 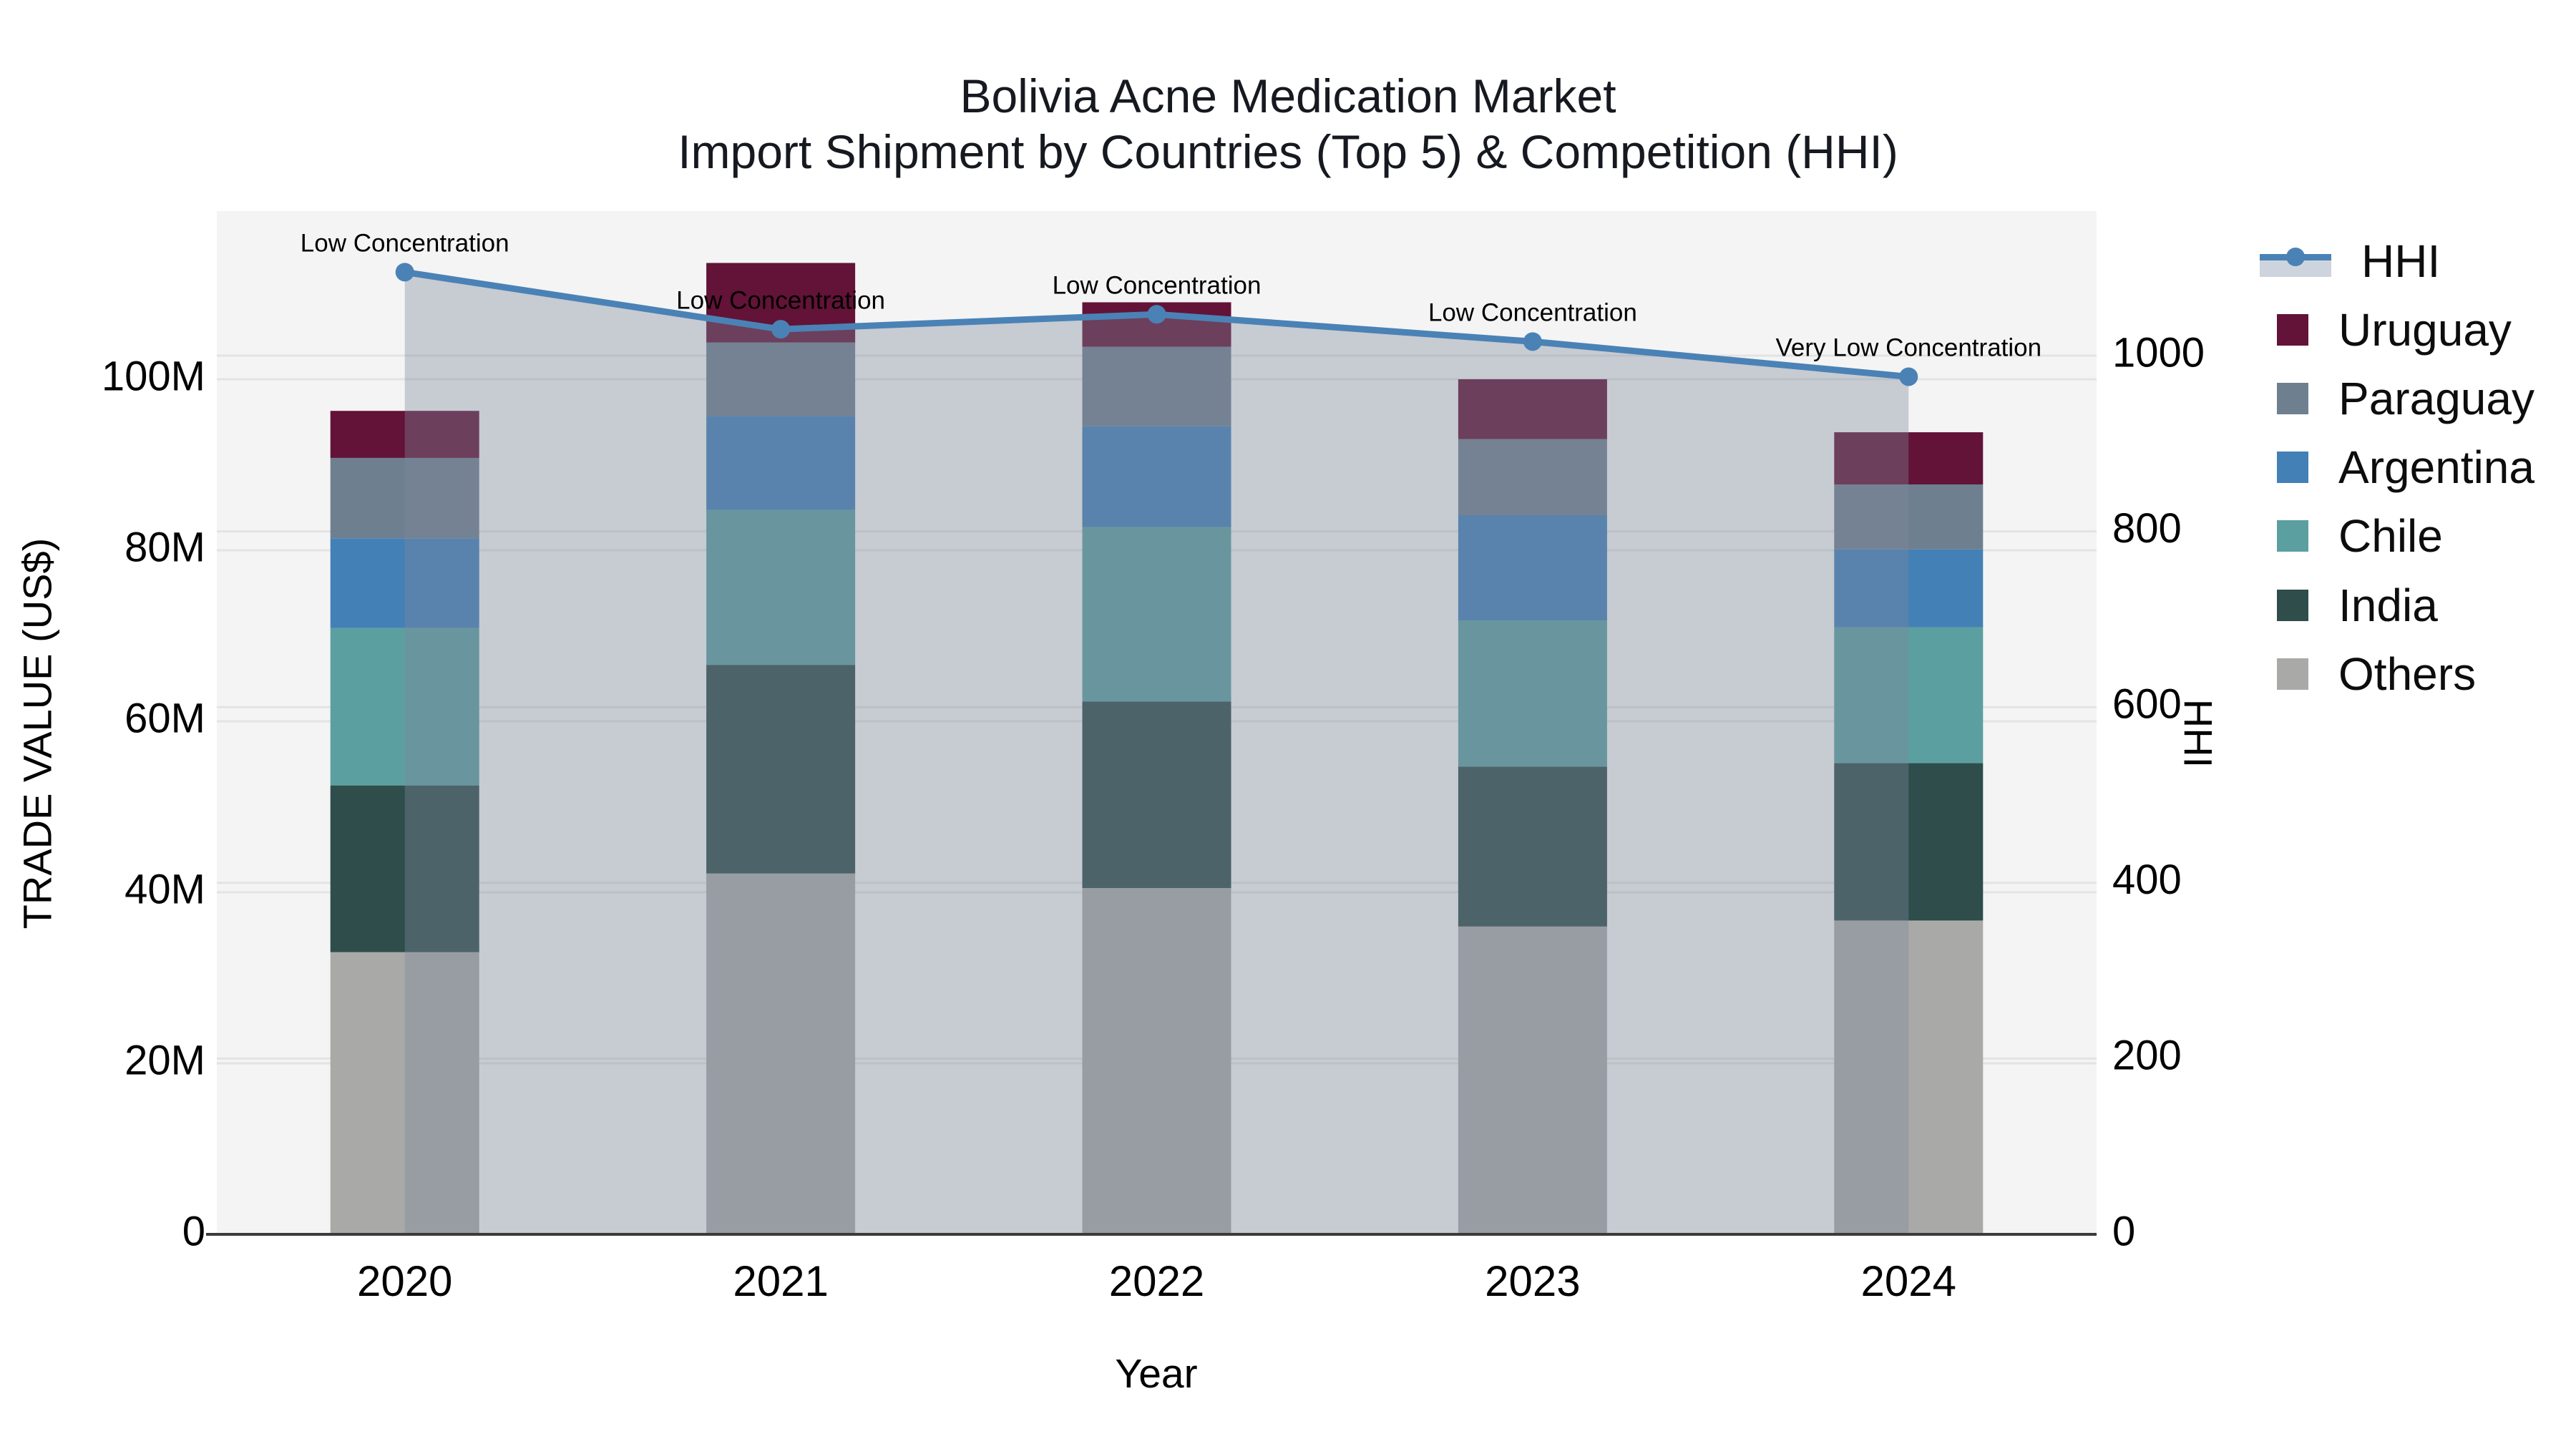 I want to click on legend-label: HHI, so click(x=2401, y=261).